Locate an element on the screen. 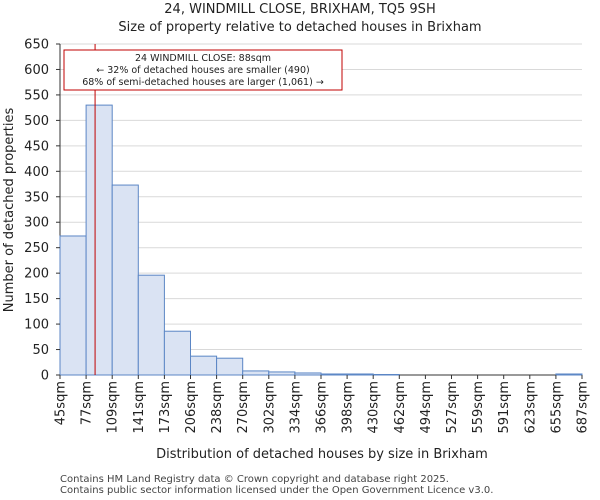  x-tick-label: 141sqm is located at coordinates (139, 407).